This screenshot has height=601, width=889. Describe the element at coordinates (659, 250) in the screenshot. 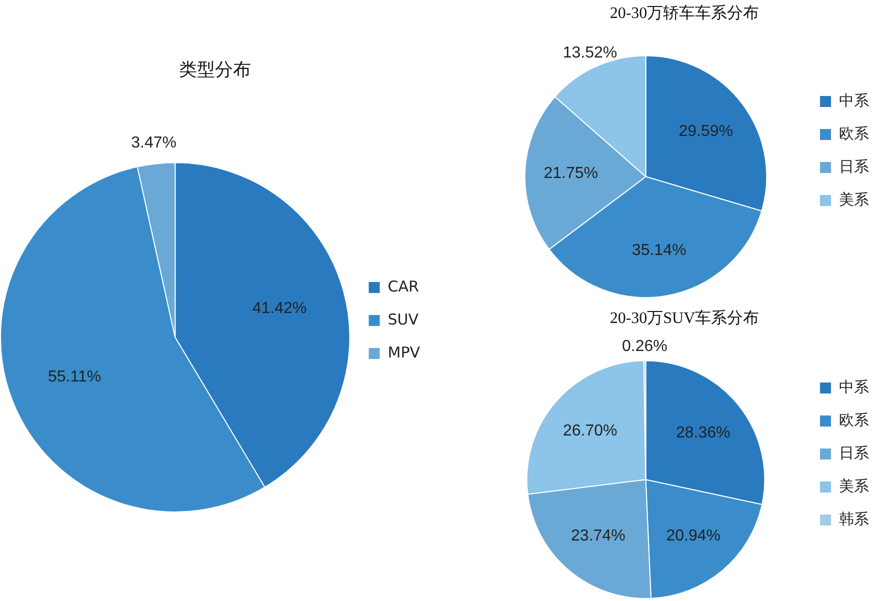

I see `data-label: 35.14%` at that location.